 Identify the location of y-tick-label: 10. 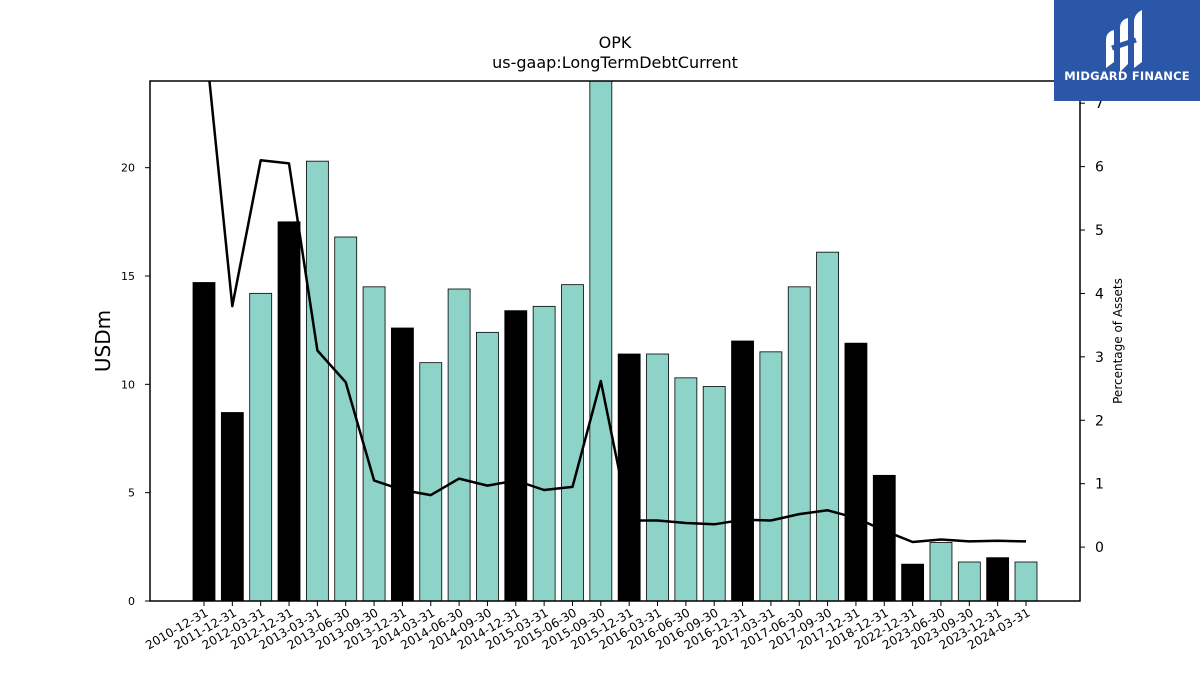
(128, 384).